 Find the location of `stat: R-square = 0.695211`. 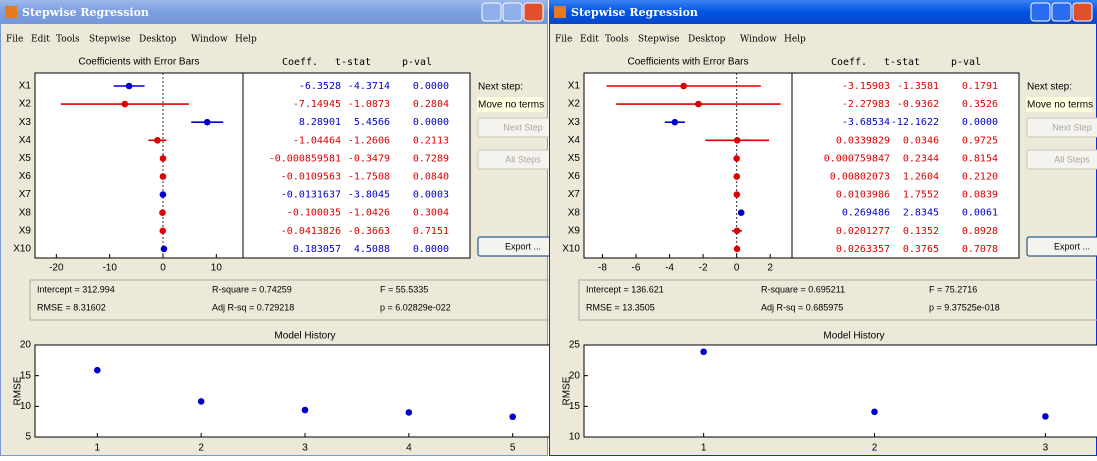

stat: R-square = 0.695211 is located at coordinates (803, 289).